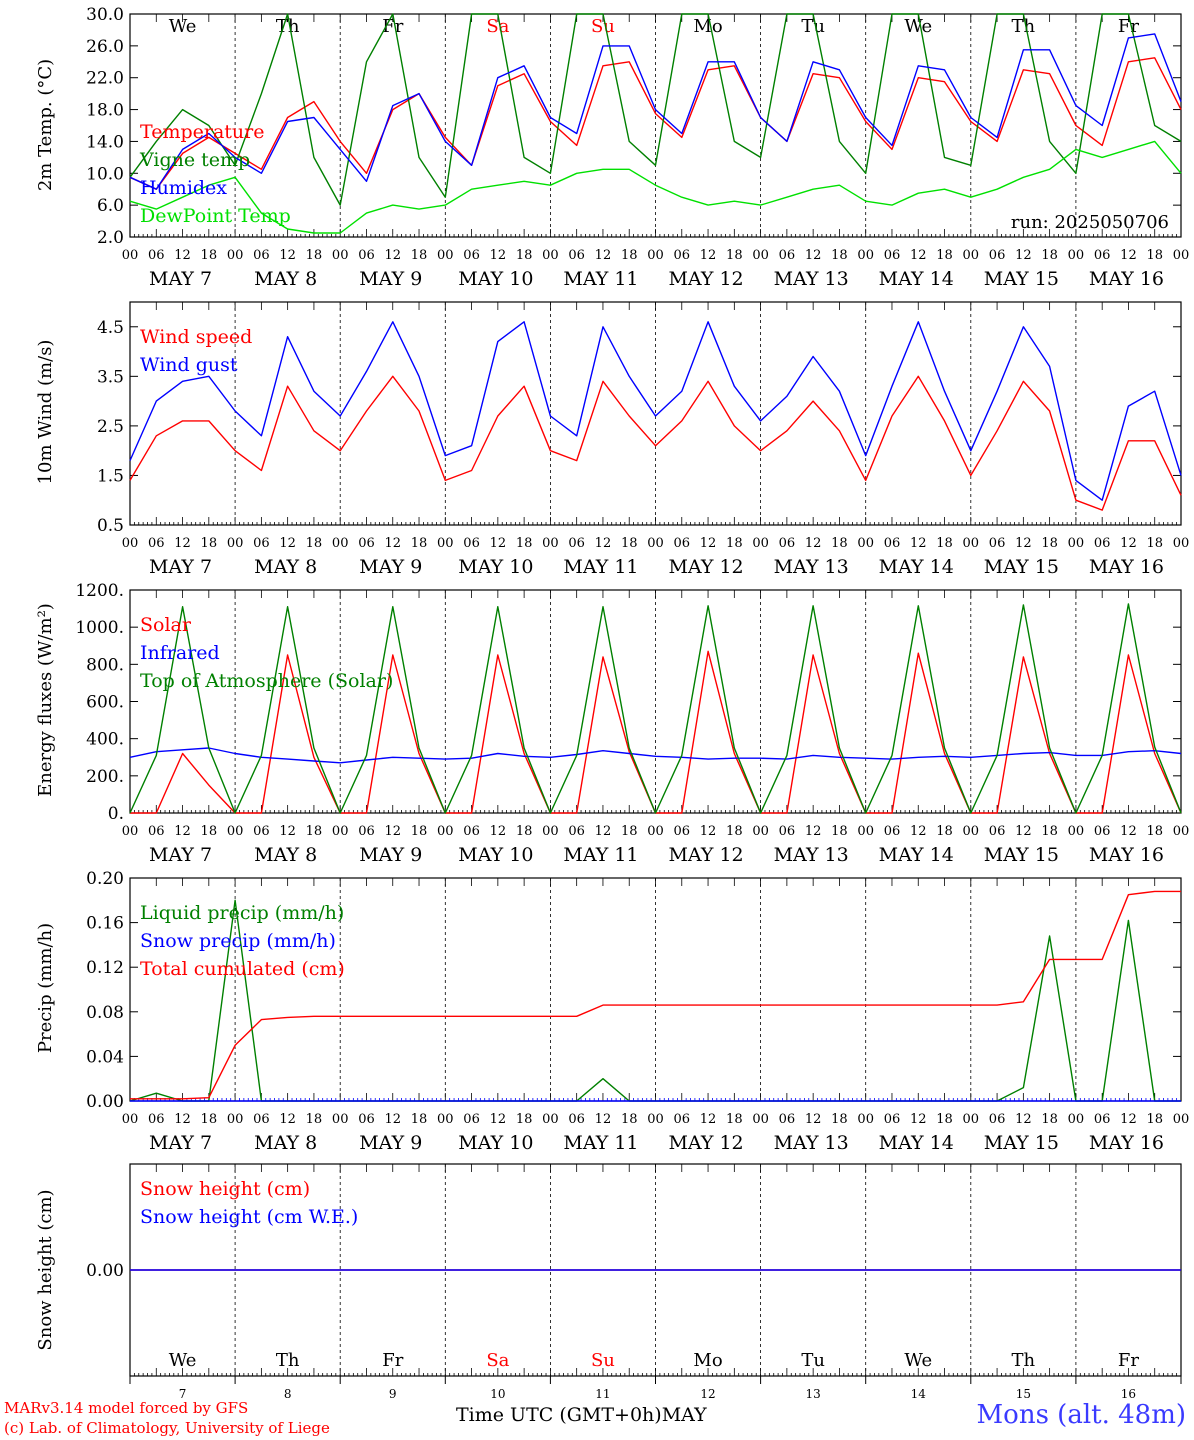 The width and height of the screenshot is (1194, 1440). Describe the element at coordinates (105, 924) in the screenshot. I see `y-tick-label: 0.16` at that location.